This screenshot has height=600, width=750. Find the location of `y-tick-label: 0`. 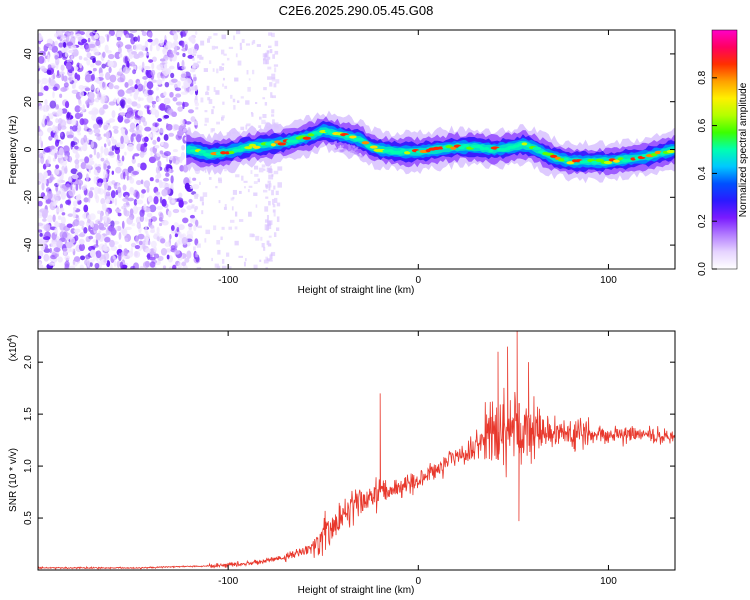

y-tick-label: 0 is located at coordinates (28, 149).